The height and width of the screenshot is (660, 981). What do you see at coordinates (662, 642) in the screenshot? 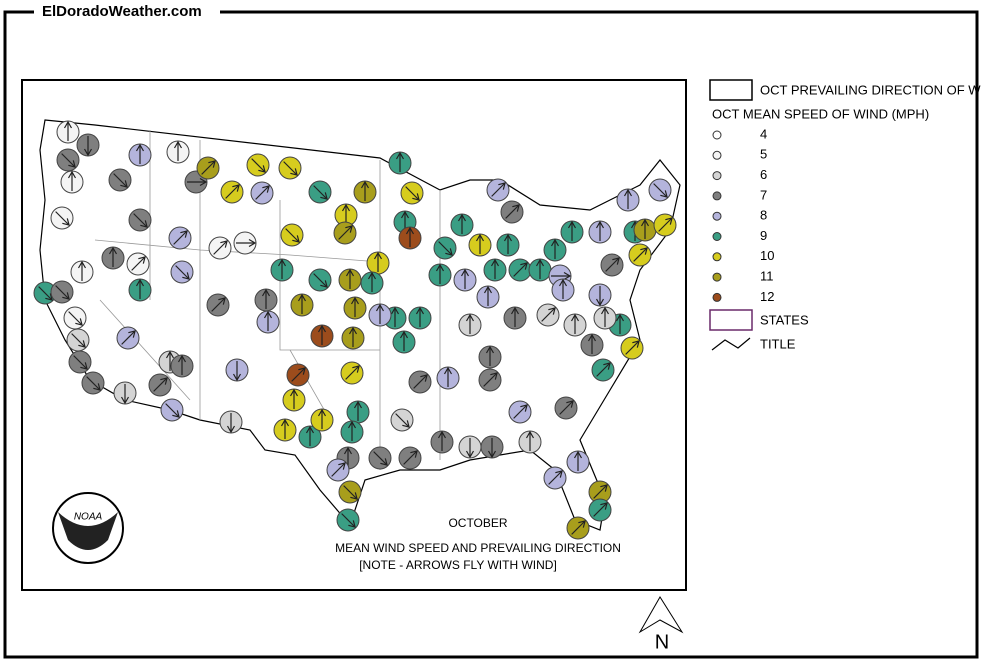
I see `compass-label: N` at bounding box center [662, 642].